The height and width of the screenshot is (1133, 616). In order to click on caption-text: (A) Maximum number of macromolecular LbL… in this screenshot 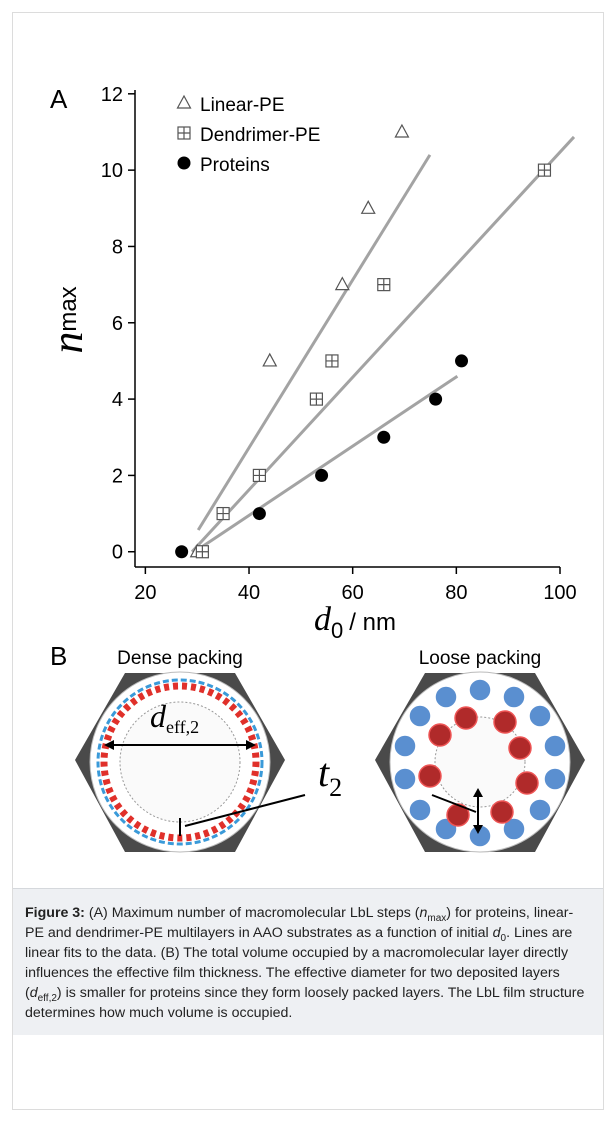, I will do `click(252, 913)`.